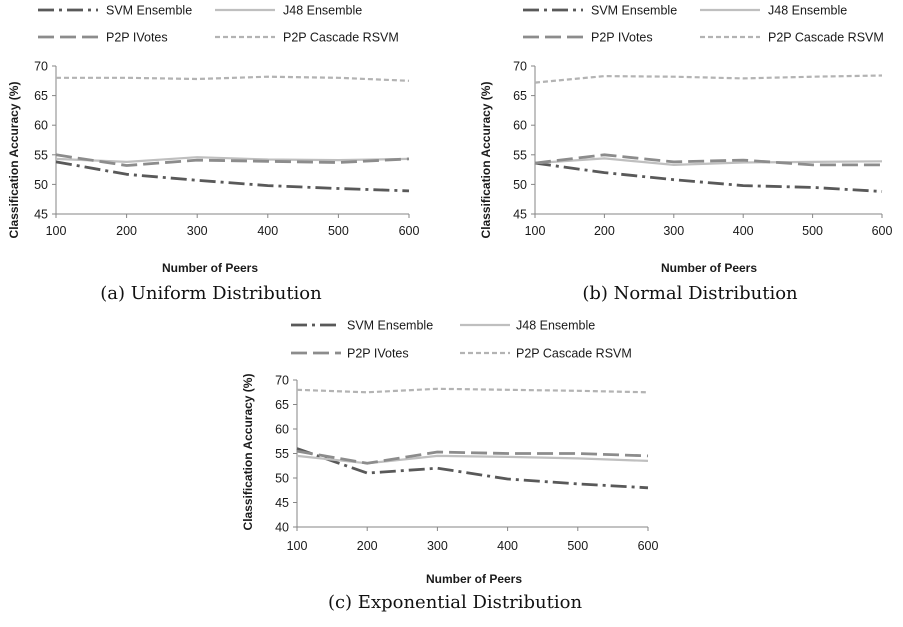  What do you see at coordinates (455, 602) in the screenshot?
I see `panel-caption: (c) Exponential Distribution` at bounding box center [455, 602].